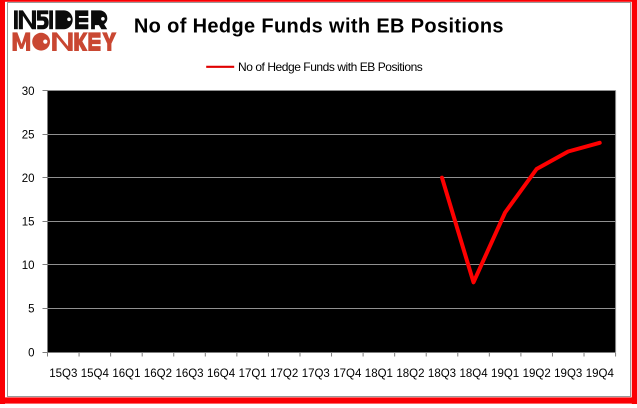 Image resolution: width=637 pixels, height=408 pixels. I want to click on svg-text: 16Q4, so click(221, 374).